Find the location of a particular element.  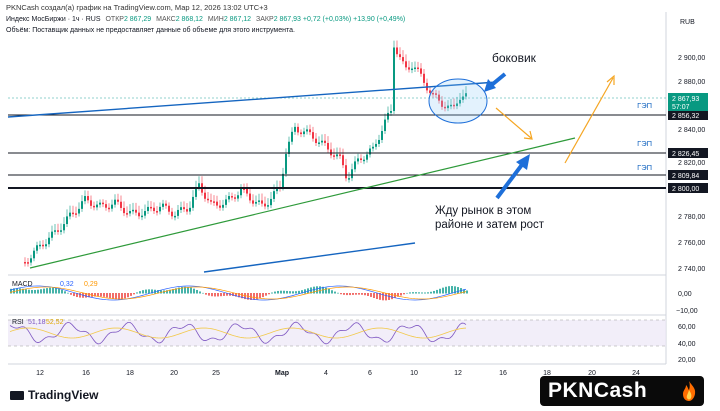

blue-arrow-sideways is located at coordinates (495, 82).